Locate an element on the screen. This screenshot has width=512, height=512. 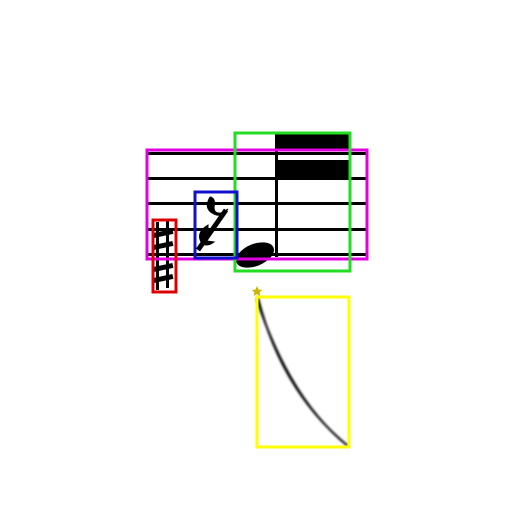
bbox-sharps is located at coordinates (164, 256).